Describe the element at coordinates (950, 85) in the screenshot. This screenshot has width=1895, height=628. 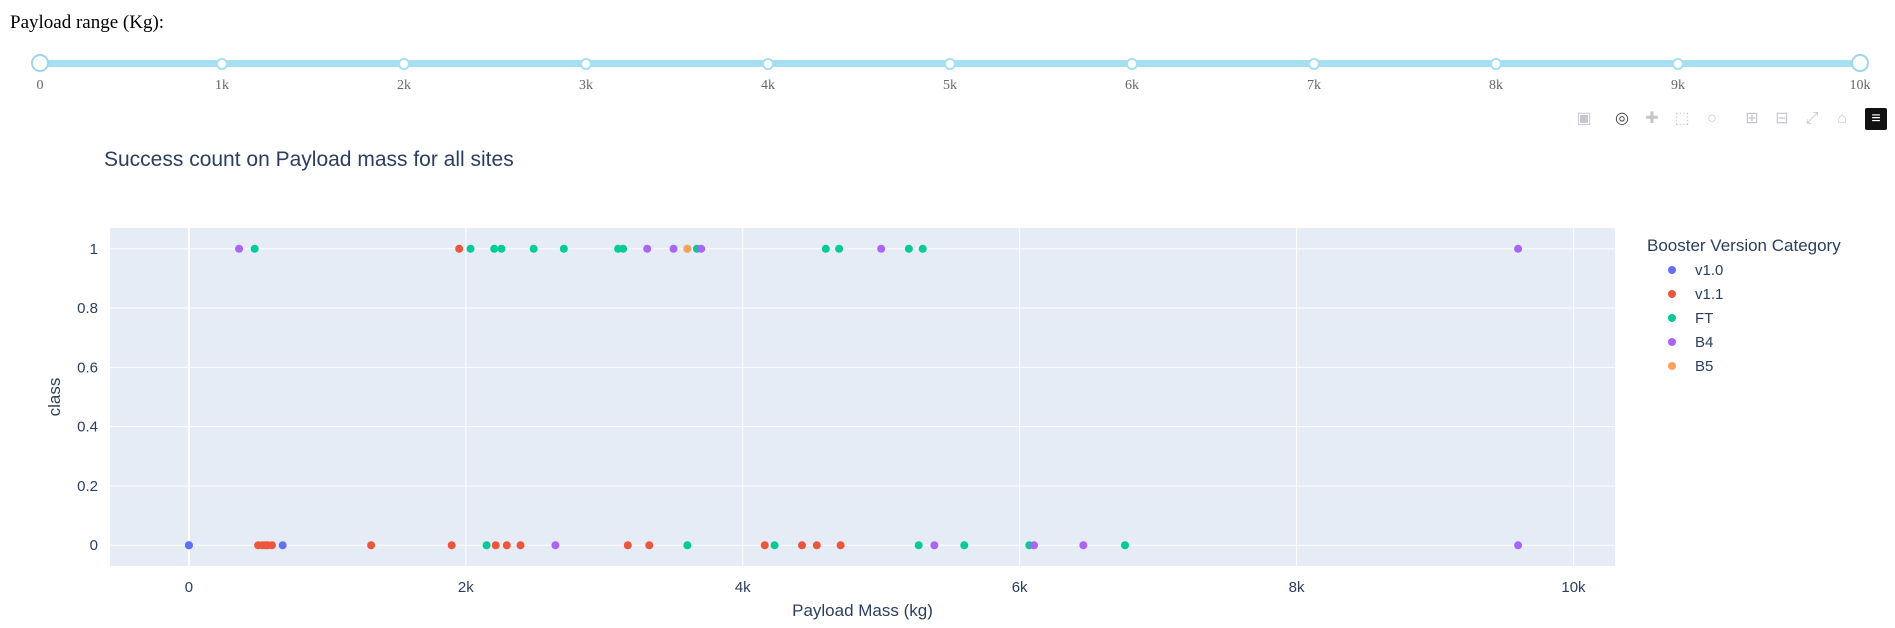
I see `slider-mark-label: 5k` at that location.